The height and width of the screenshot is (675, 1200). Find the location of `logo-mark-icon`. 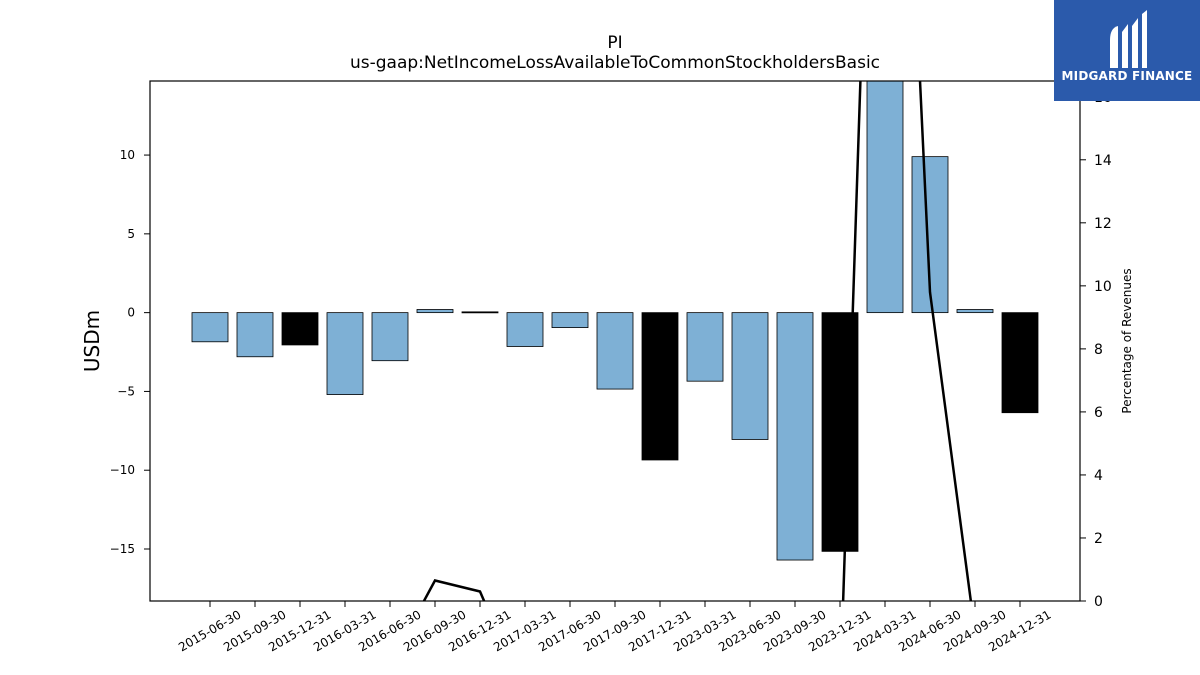

logo-mark-icon is located at coordinates (1128, 39).